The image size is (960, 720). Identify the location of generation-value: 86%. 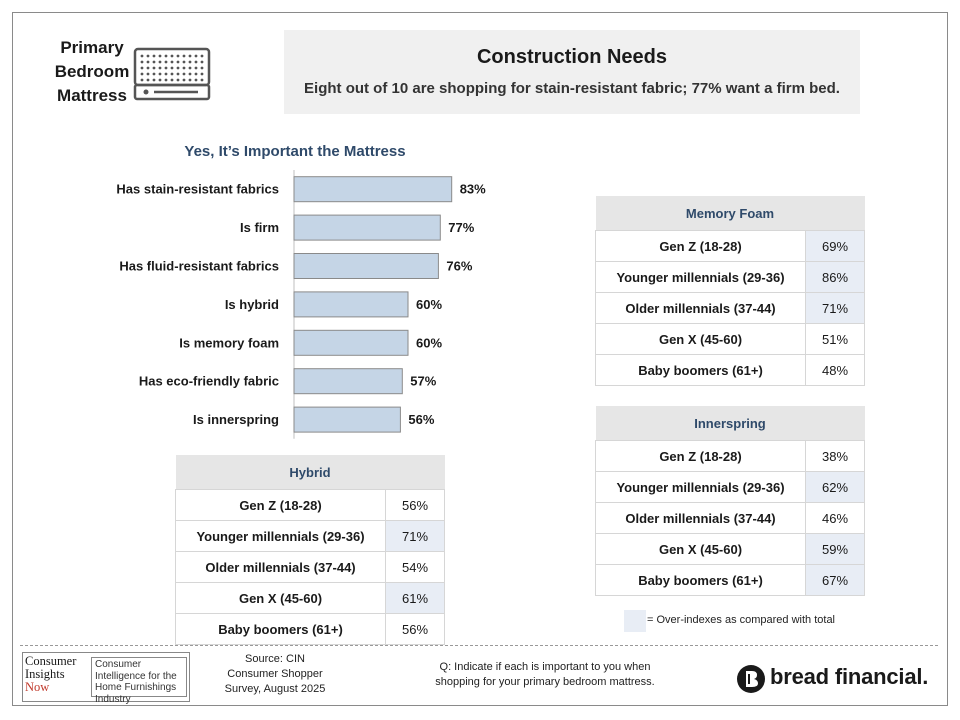
(835, 277).